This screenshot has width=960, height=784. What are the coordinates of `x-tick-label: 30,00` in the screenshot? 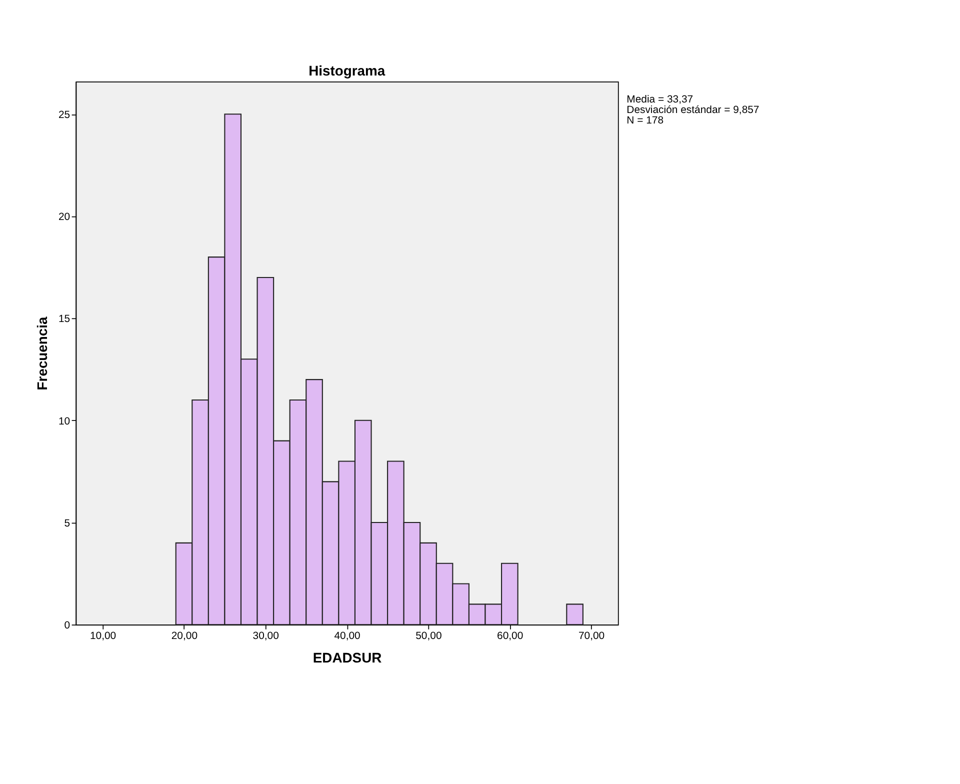 It's located at (266, 636).